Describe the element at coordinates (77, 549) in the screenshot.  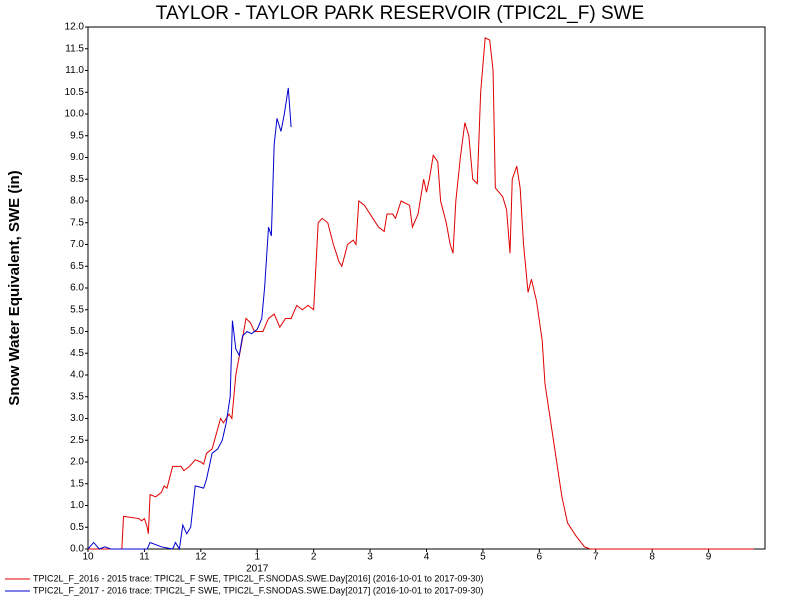
I see `y-tick-label: 0.0` at that location.